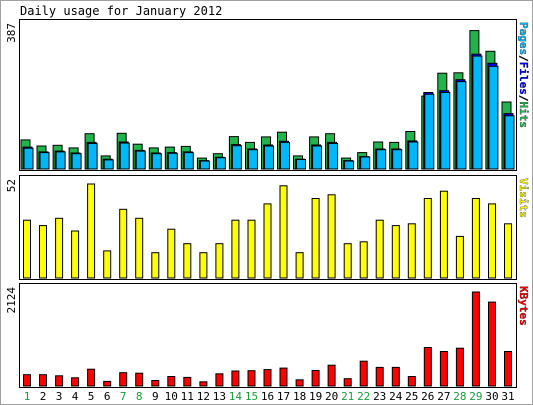 The image size is (533, 405). I want to click on x-tick-label-day-18: 18, so click(299, 396).